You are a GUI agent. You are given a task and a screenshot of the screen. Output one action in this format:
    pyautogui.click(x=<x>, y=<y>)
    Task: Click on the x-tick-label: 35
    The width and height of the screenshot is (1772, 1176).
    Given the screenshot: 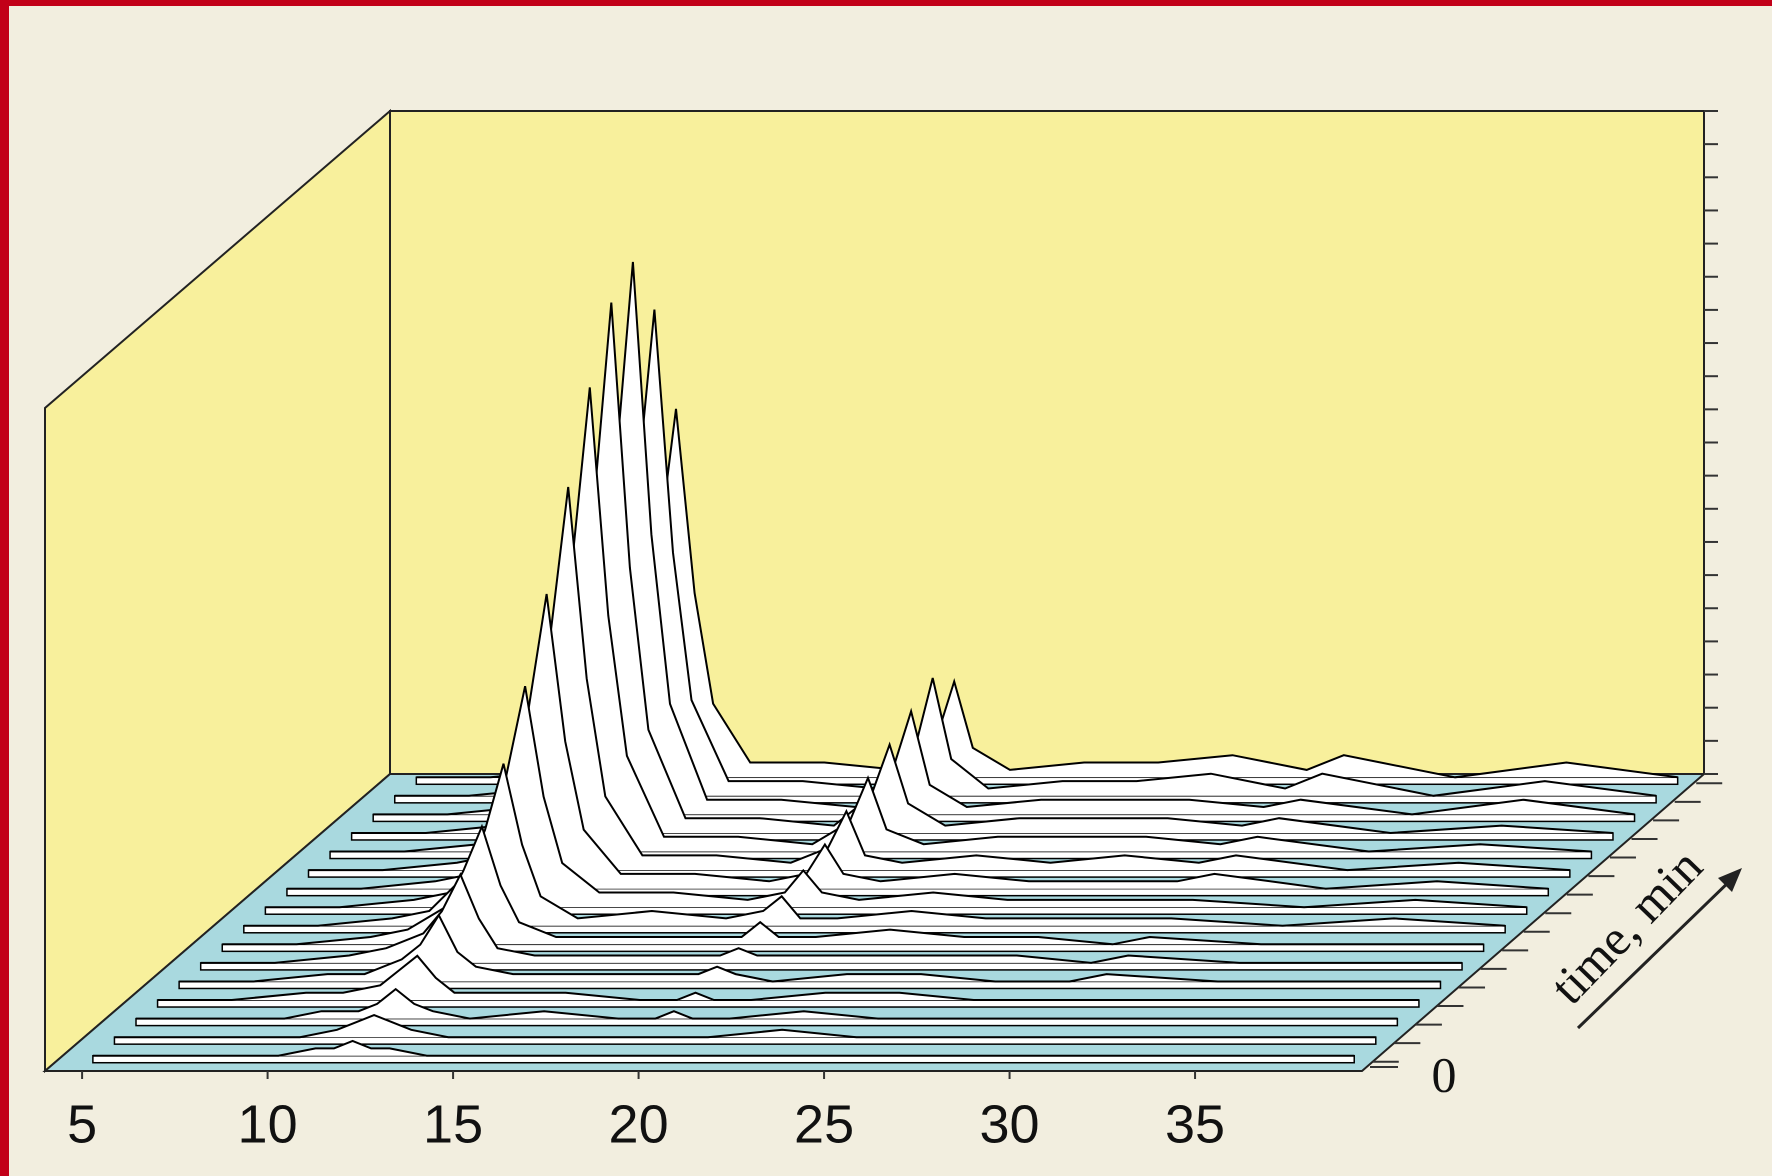 What is the action you would take?
    pyautogui.click(x=1195, y=1124)
    